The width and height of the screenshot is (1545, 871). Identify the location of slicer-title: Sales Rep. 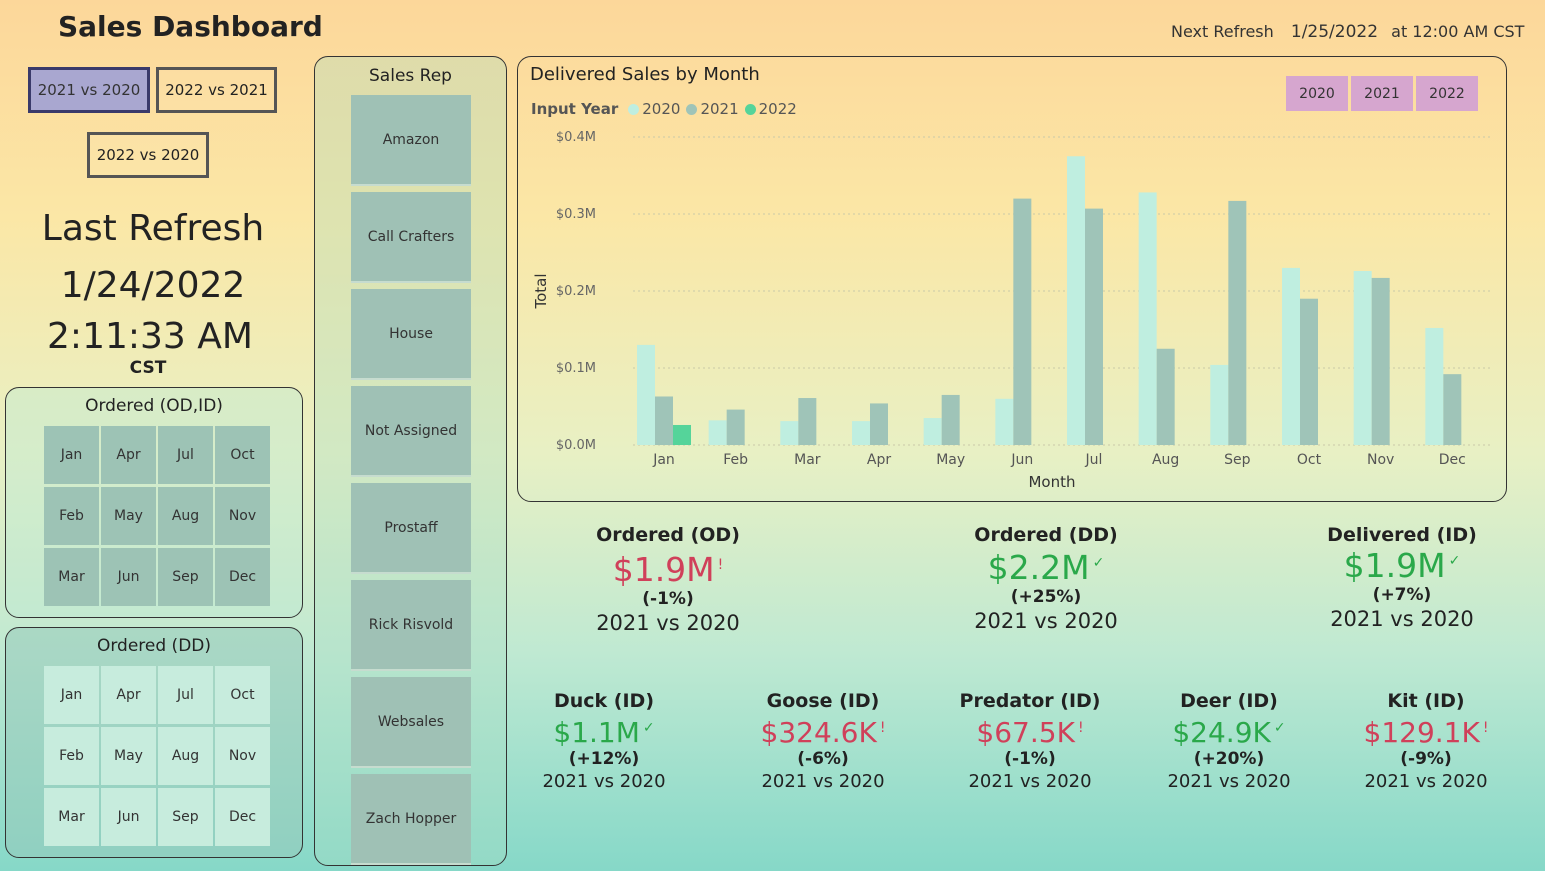
(410, 76).